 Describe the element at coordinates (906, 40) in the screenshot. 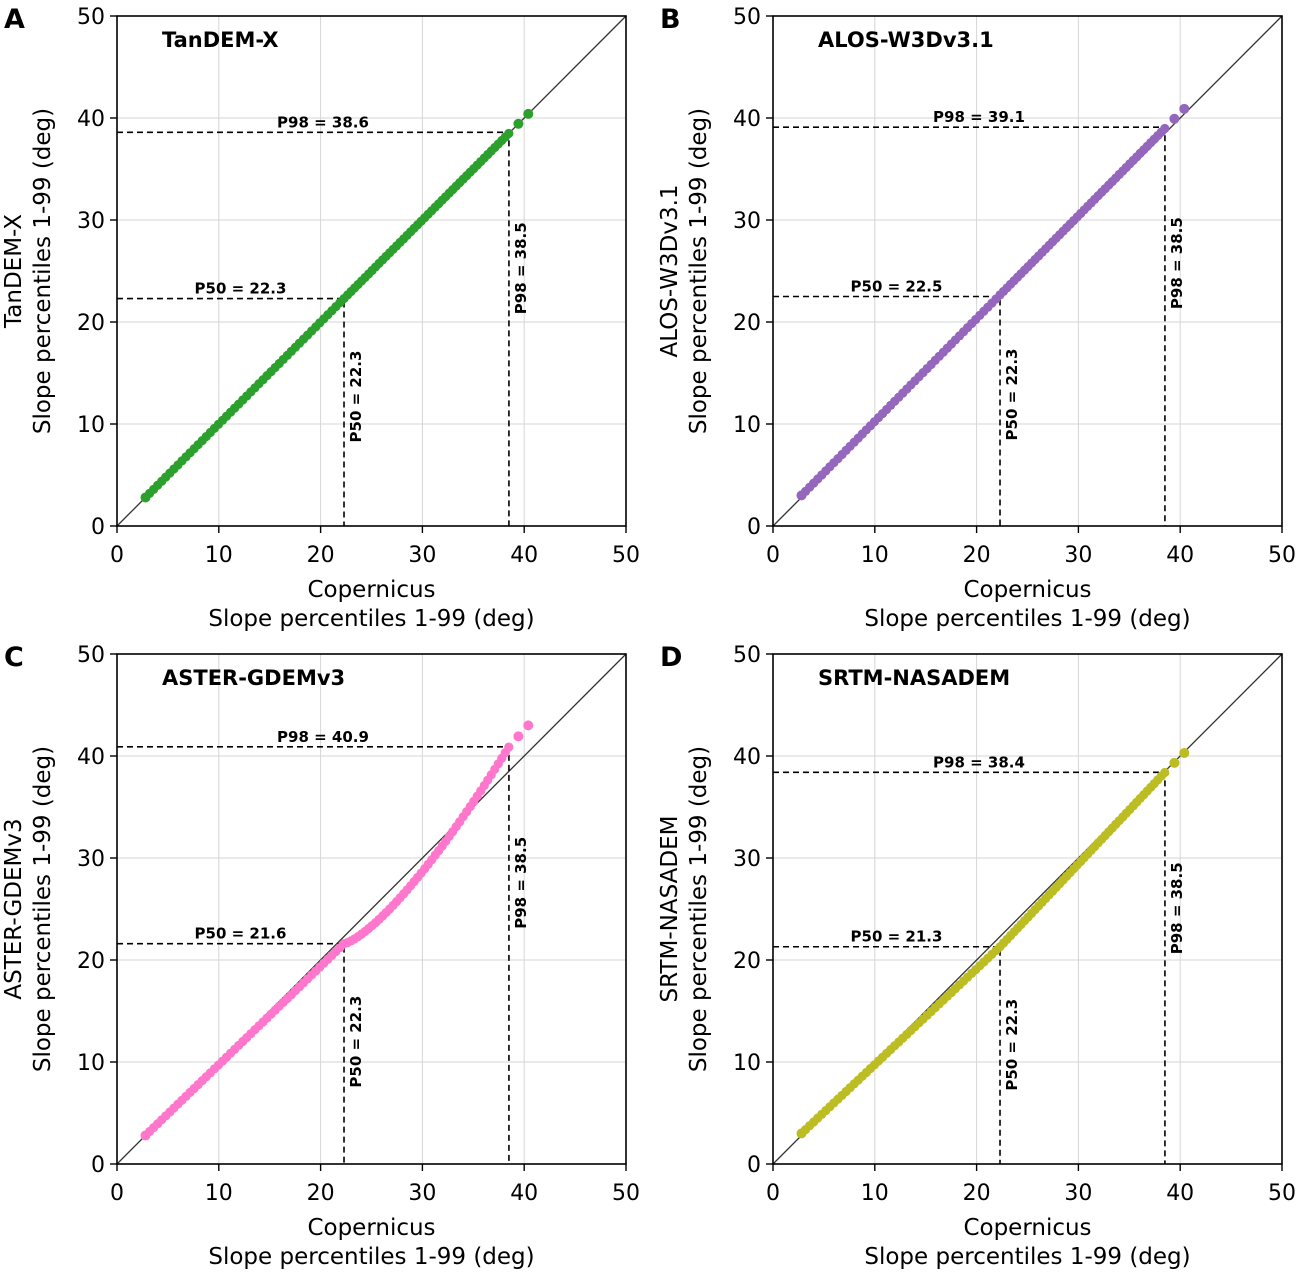

I see `panel-title: ALOS-W3Dv3.1` at that location.